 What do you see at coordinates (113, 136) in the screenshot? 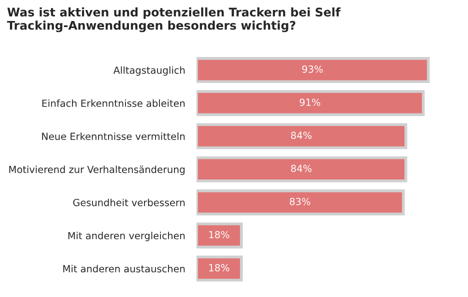
I see `y-tick-label: Neue Erkenntnisse vermitteln` at bounding box center [113, 136].